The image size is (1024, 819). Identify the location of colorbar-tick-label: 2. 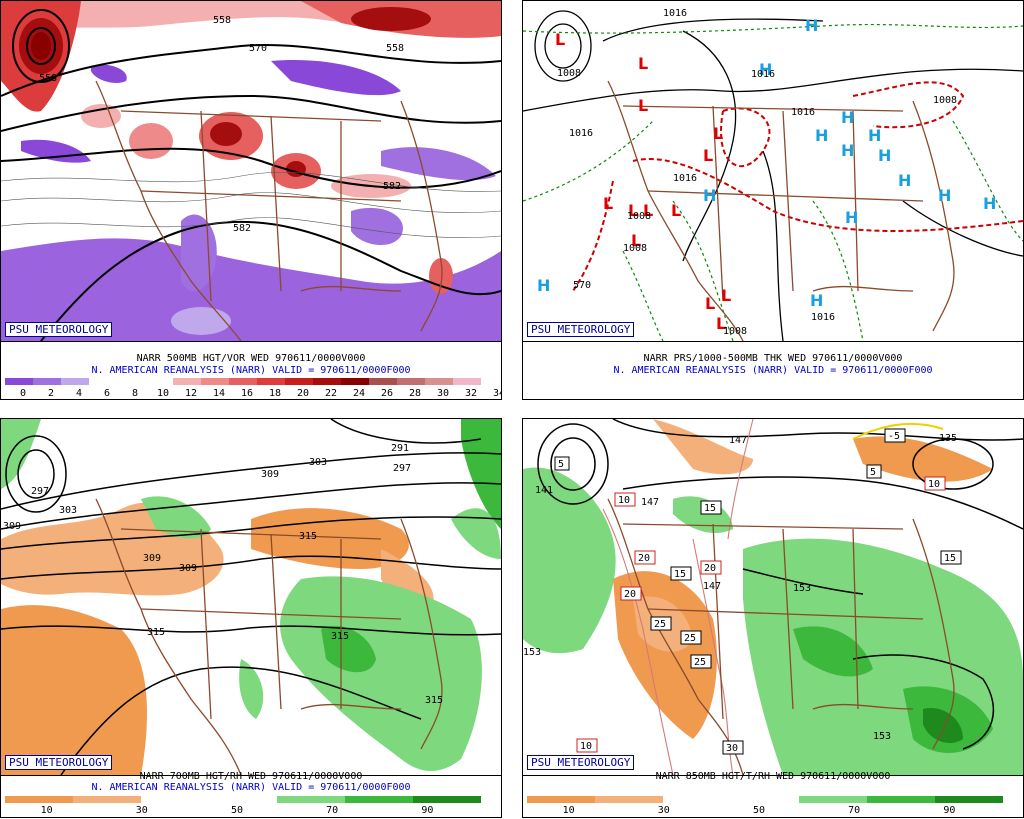
(51, 393).